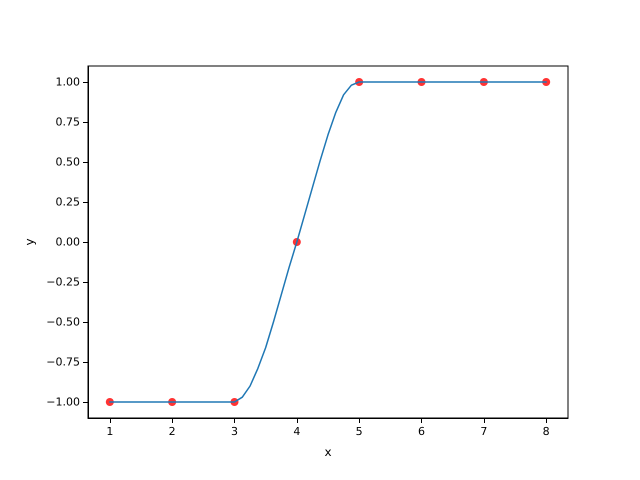 This screenshot has height=480, width=640. What do you see at coordinates (296, 431) in the screenshot?
I see `x-tick-label: 4` at bounding box center [296, 431].